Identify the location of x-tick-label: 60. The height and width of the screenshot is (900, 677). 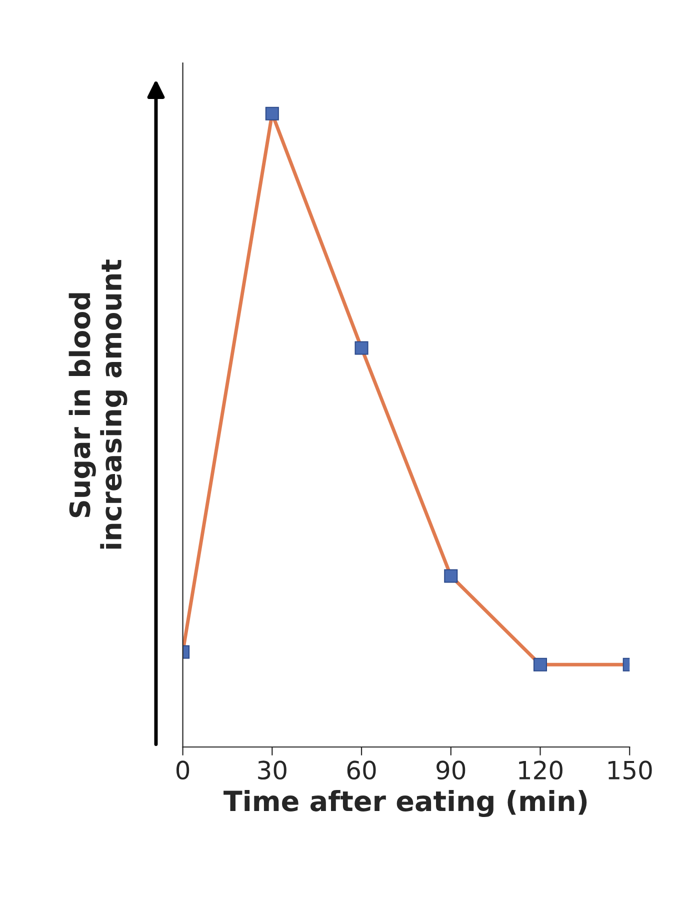
(361, 770).